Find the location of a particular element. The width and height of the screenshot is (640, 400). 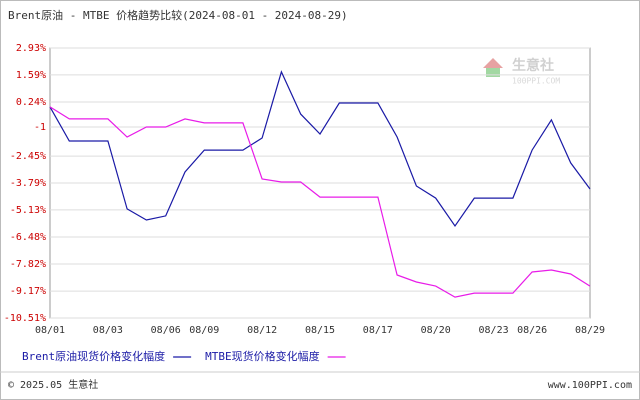

legend-label: Brent原油现货价格变化幅度 is located at coordinates (93, 356).